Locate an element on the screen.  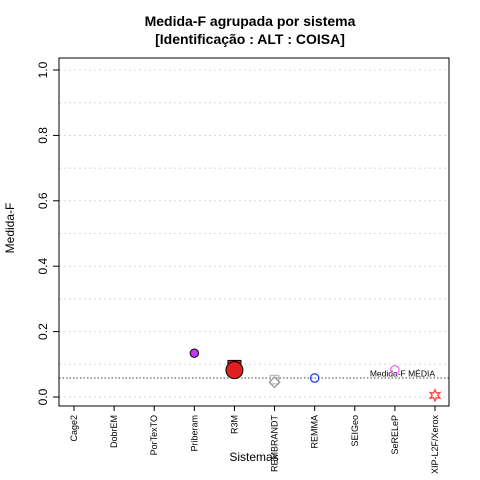
y-tick-label: 1.0 is located at coordinates (43, 69).